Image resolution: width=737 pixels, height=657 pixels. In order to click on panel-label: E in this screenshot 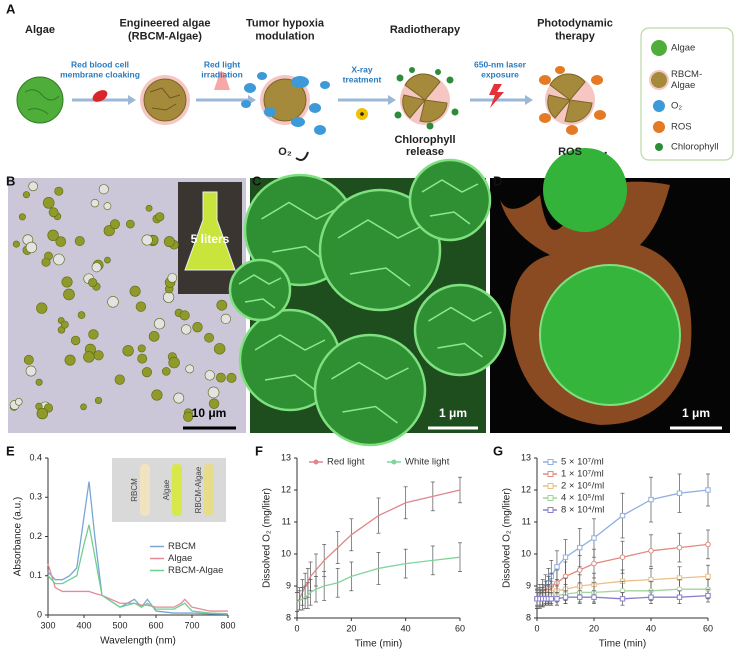, I will do `click(10, 450)`.